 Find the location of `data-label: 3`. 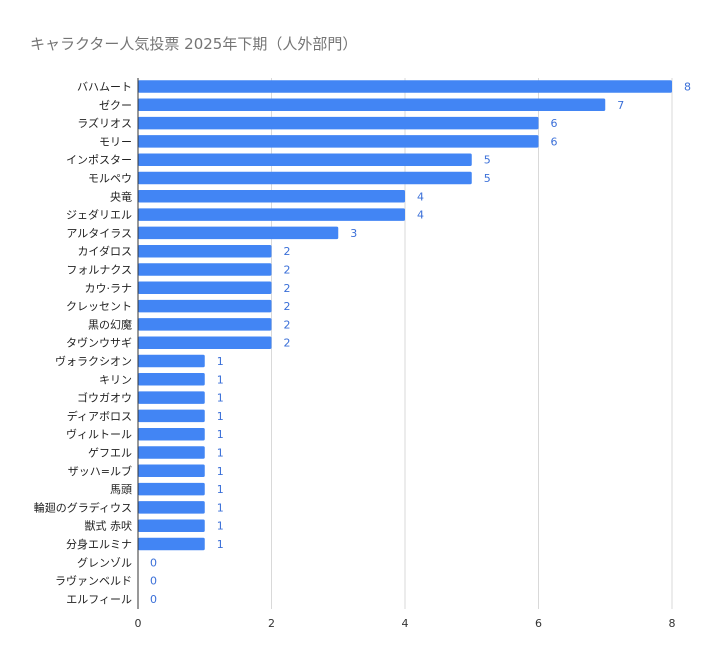

data-label: 3 is located at coordinates (353, 233).